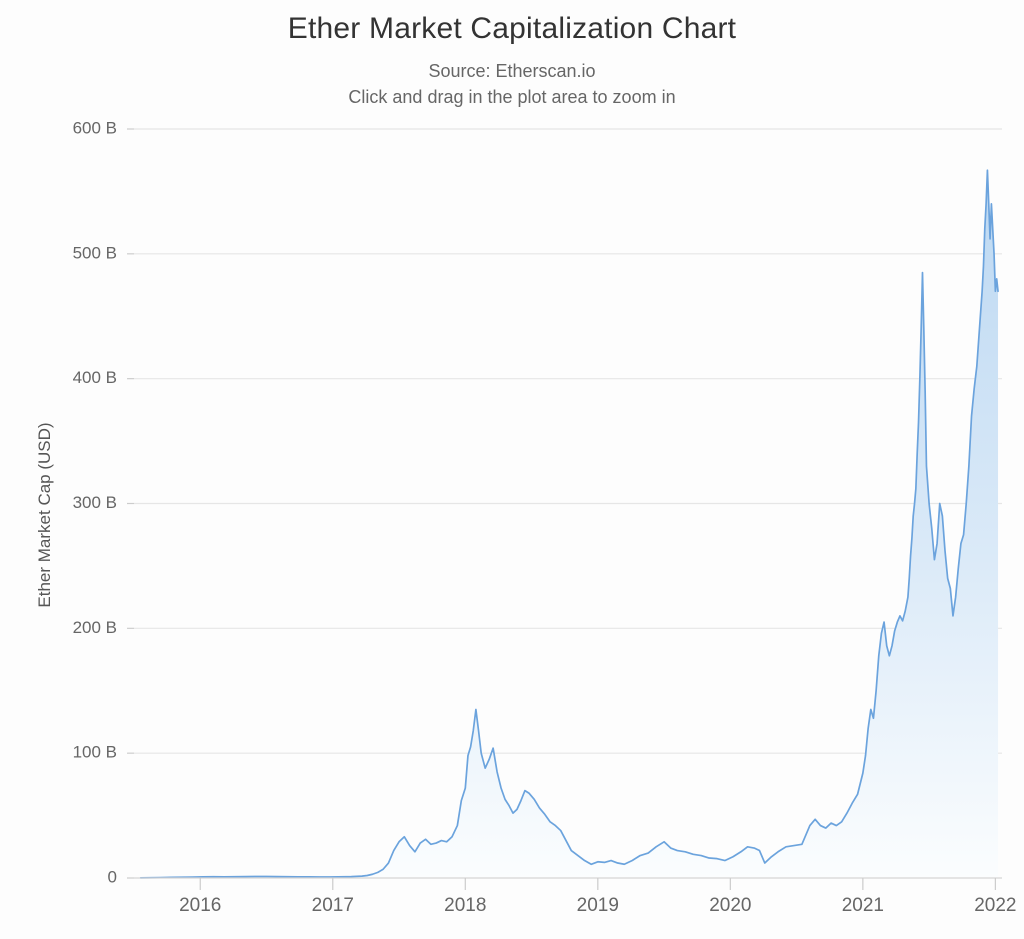 This screenshot has width=1024, height=939. What do you see at coordinates (112, 876) in the screenshot?
I see `y-tick-label: 0` at bounding box center [112, 876].